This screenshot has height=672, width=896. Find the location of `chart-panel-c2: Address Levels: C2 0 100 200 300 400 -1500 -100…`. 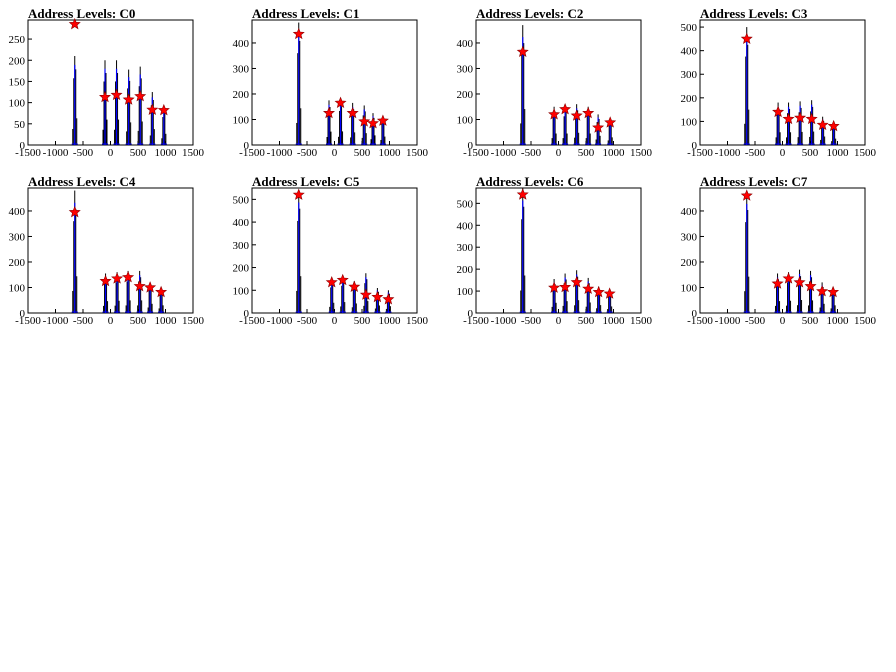

chart-panel-c2: Address Levels: C2 0 100 200 300 400 -1500 -100… is located at coordinates (560, 84).